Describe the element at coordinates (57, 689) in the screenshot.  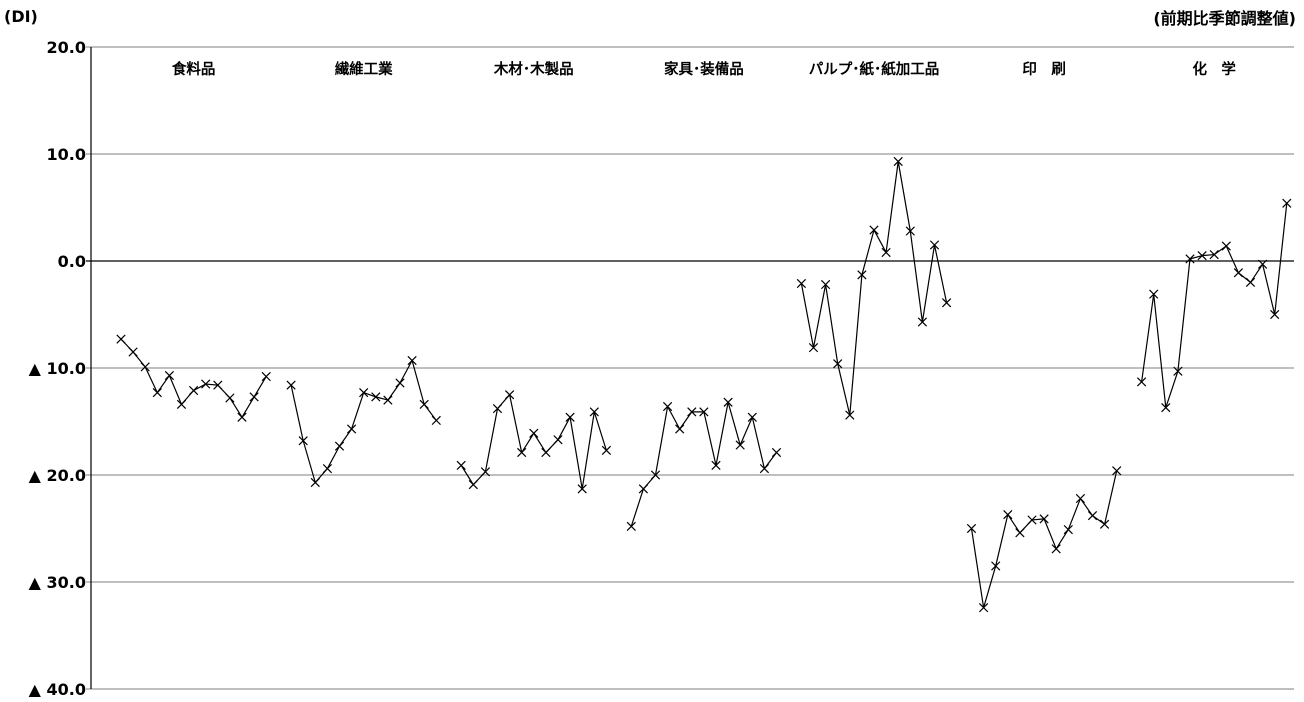
I see `y-tick-label: ▲ 40.0` at that location.